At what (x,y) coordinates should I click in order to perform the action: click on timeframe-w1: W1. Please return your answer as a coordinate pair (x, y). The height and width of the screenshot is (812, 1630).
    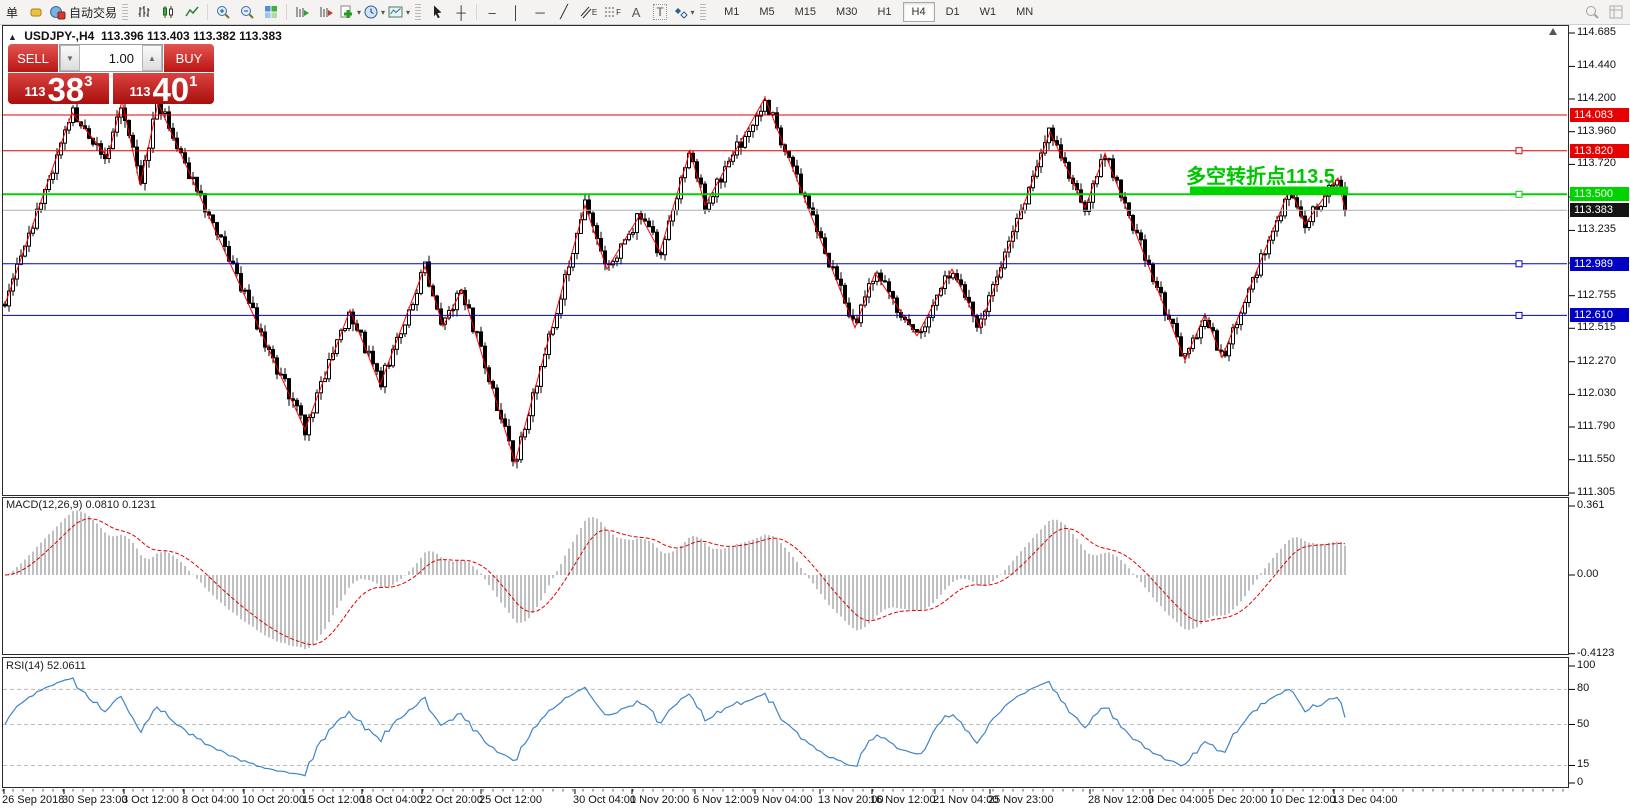
    Looking at the image, I should click on (988, 12).